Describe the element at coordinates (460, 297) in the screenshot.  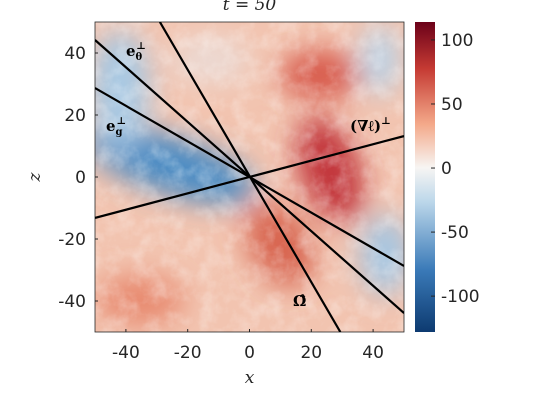
I see `colorbar-tick-label: -100` at that location.